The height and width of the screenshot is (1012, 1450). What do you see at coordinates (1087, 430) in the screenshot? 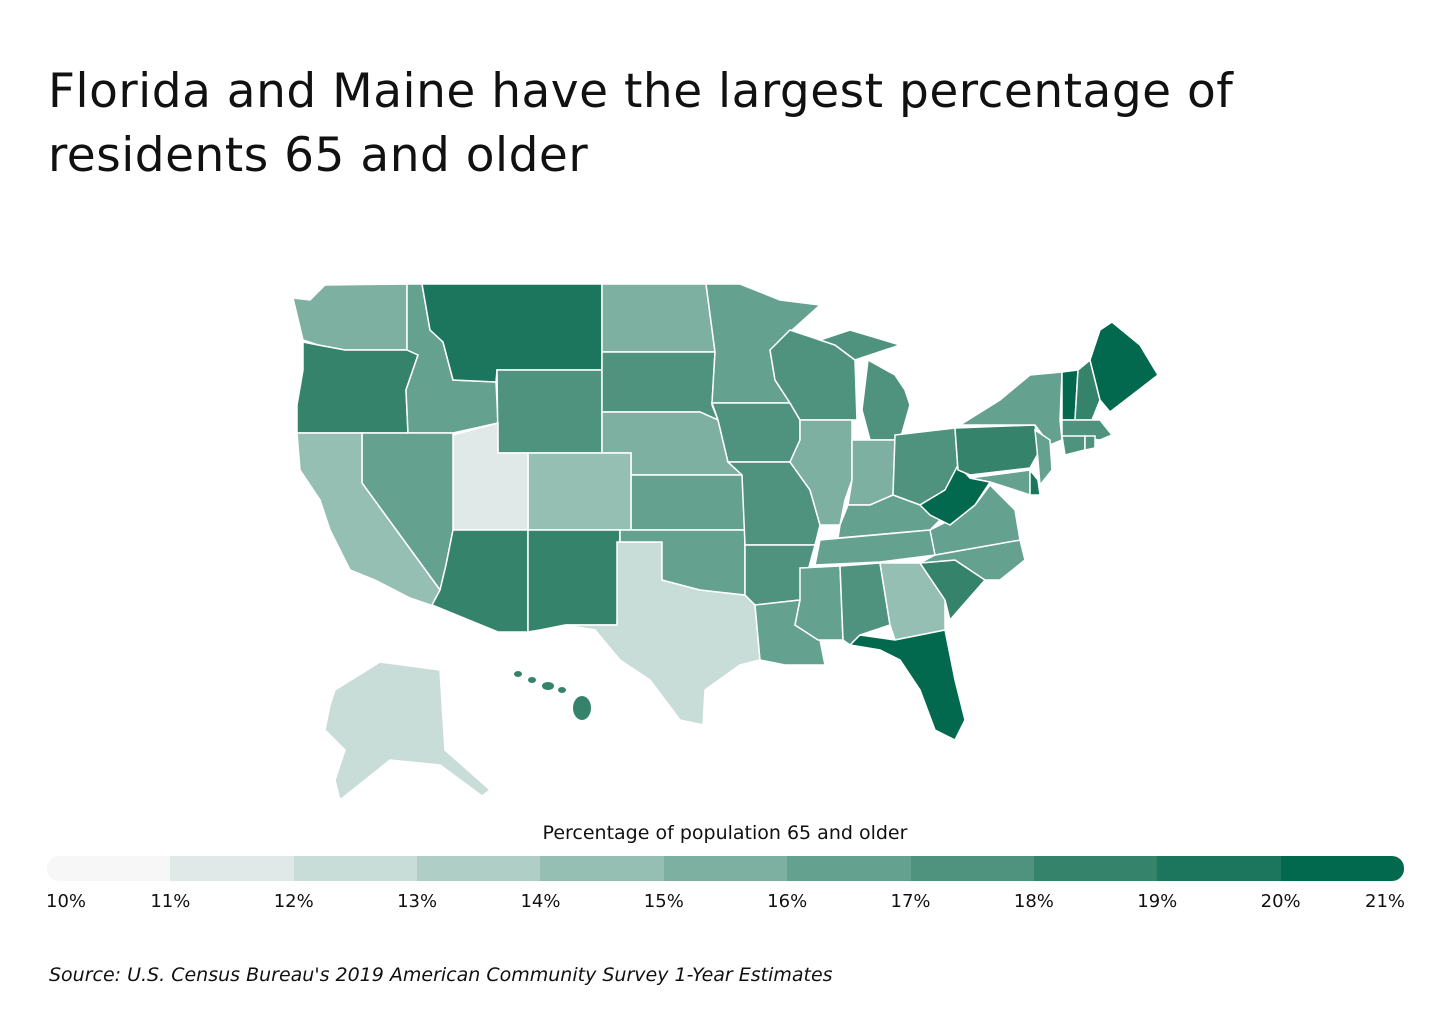
I see `state-ma` at bounding box center [1087, 430].